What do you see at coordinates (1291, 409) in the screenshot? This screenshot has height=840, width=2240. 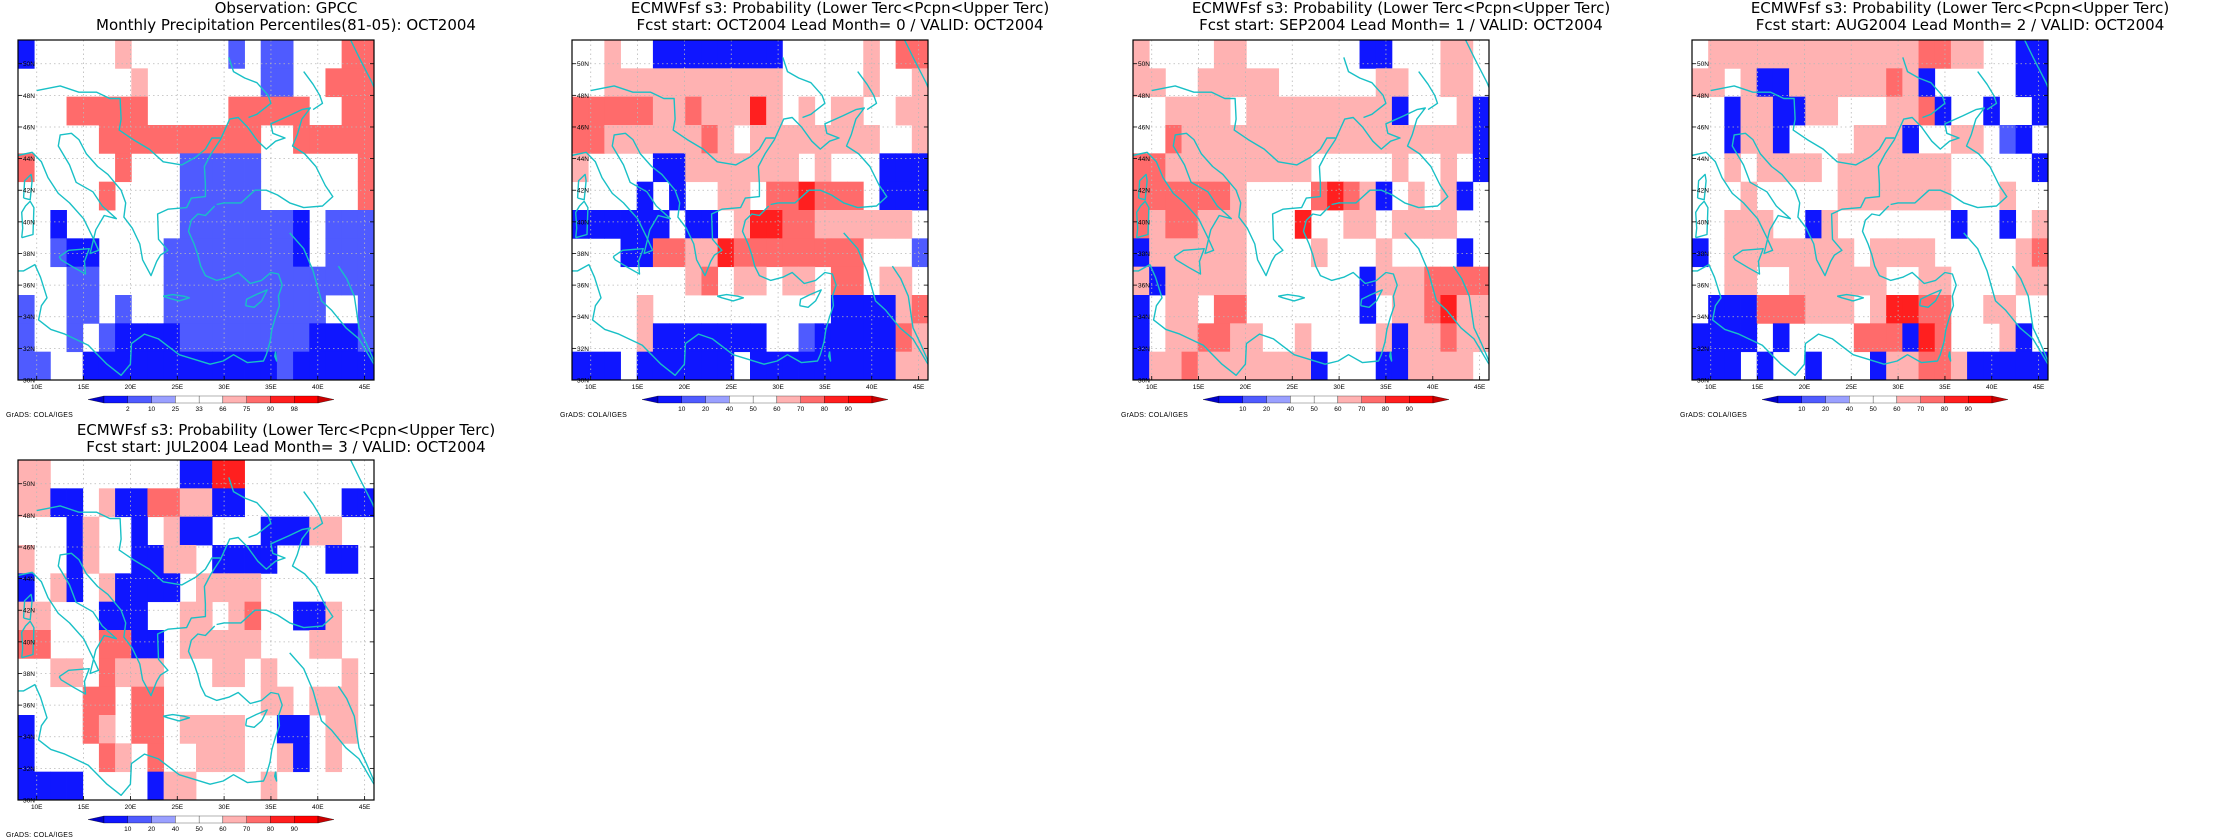 I see `colorbar-label: 40` at bounding box center [1291, 409].